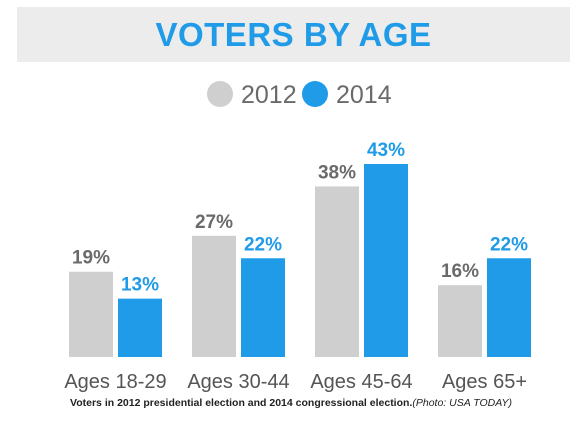  Describe the element at coordinates (364, 95) in the screenshot. I see `legend-label-2014: 2014` at that location.